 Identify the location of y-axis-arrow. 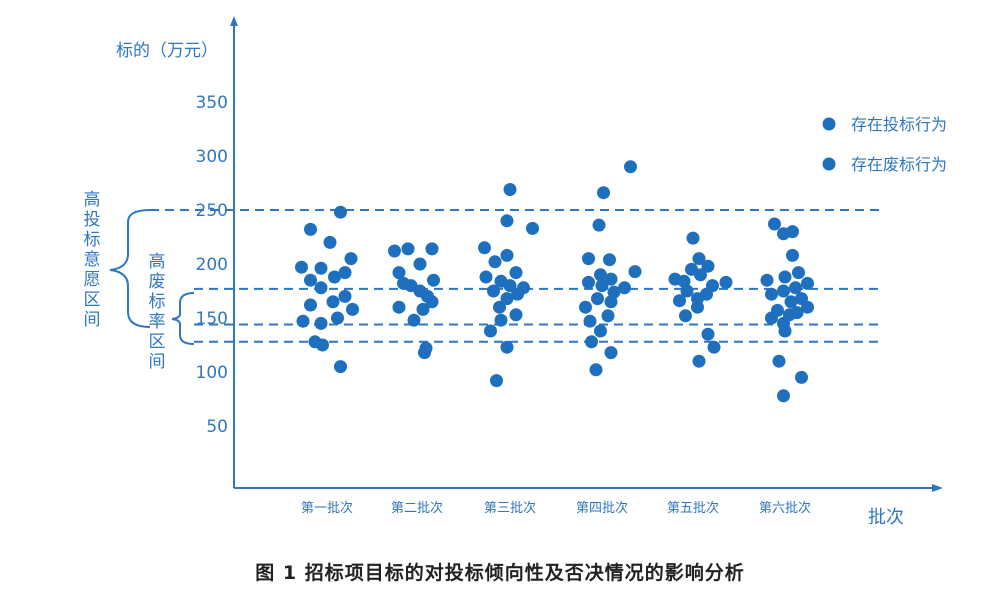
(234, 21).